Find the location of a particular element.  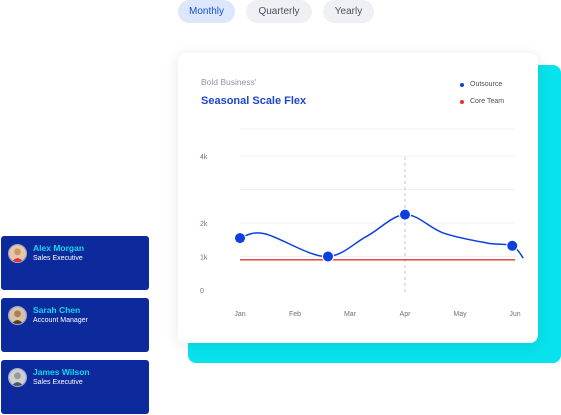

legend-item-outsource: Outsource is located at coordinates (482, 84).